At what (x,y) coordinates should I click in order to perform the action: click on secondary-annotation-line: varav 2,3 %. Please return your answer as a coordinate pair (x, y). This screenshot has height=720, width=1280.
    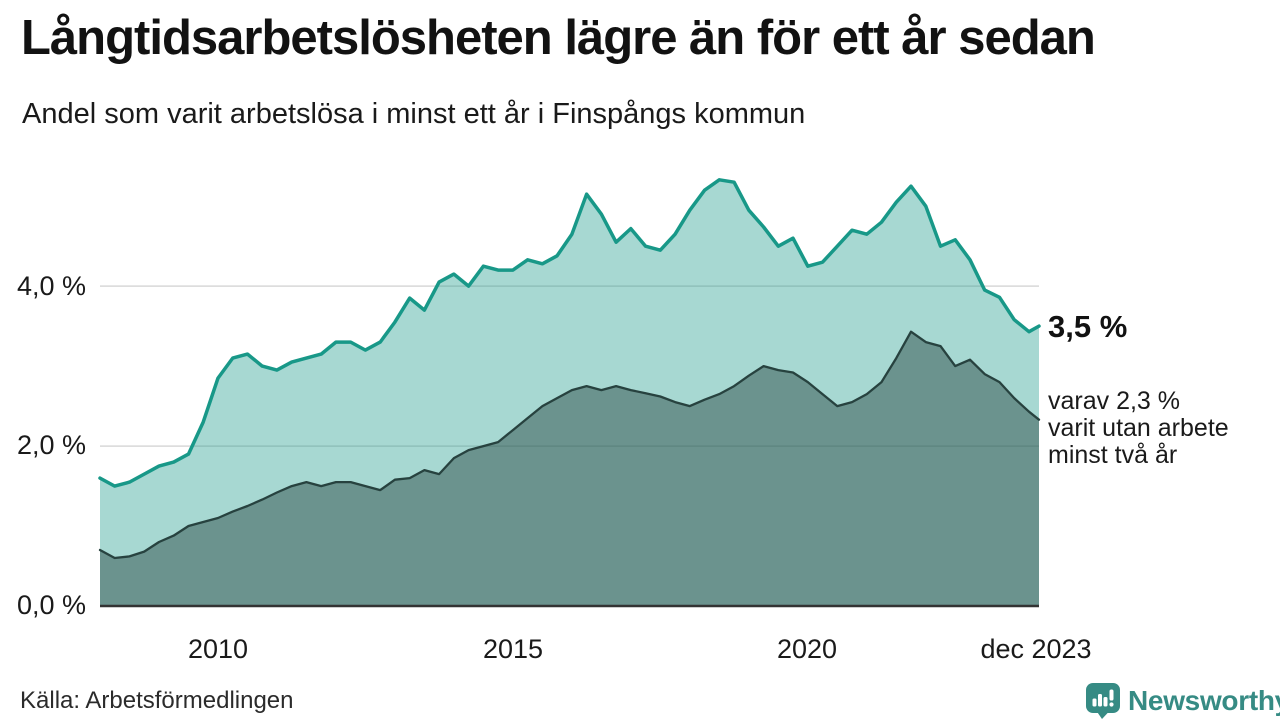
    Looking at the image, I should click on (1114, 401).